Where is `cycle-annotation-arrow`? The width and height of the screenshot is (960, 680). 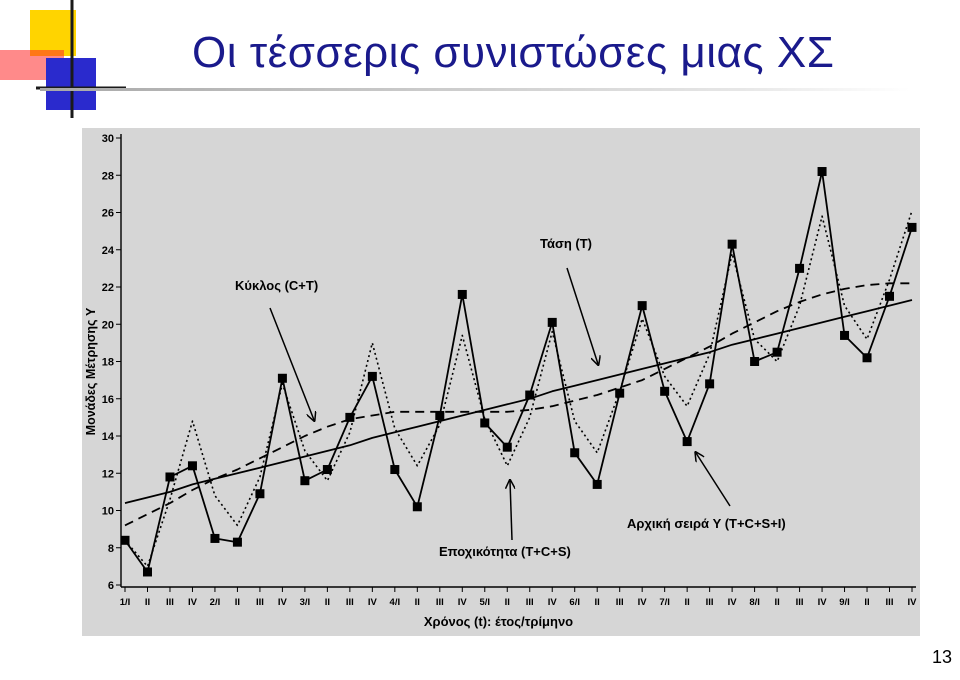
cycle-annotation-arrow is located at coordinates (291, 363).